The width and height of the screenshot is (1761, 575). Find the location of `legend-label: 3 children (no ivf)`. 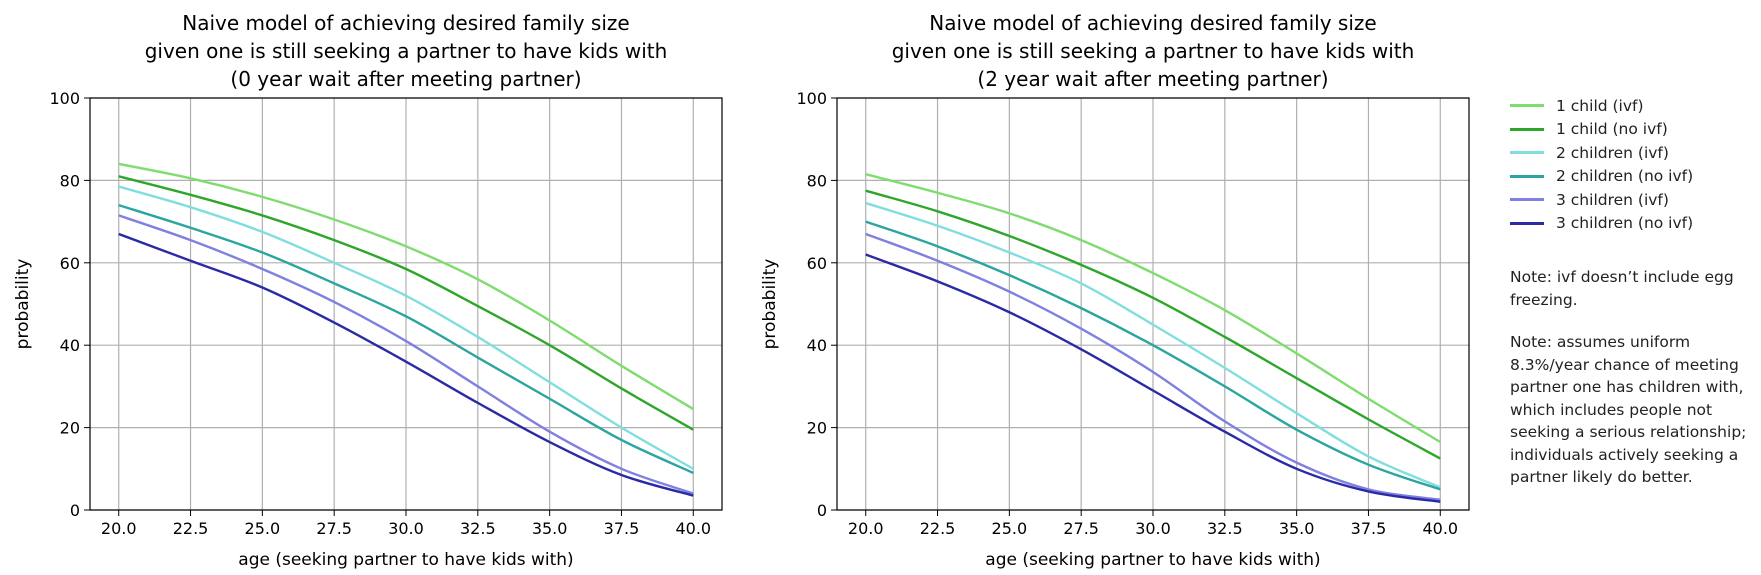

legend-label: 3 children (no ivf) is located at coordinates (1625, 223).